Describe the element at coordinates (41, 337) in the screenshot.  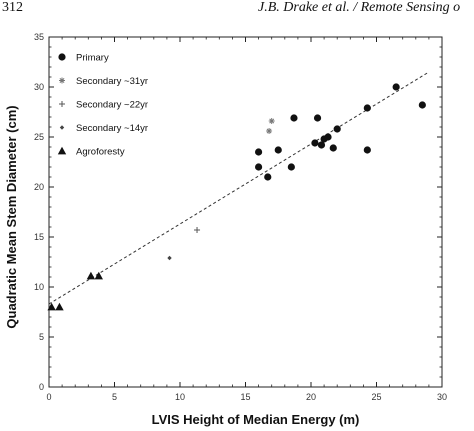
I see `y-tick-label: 5` at that location.